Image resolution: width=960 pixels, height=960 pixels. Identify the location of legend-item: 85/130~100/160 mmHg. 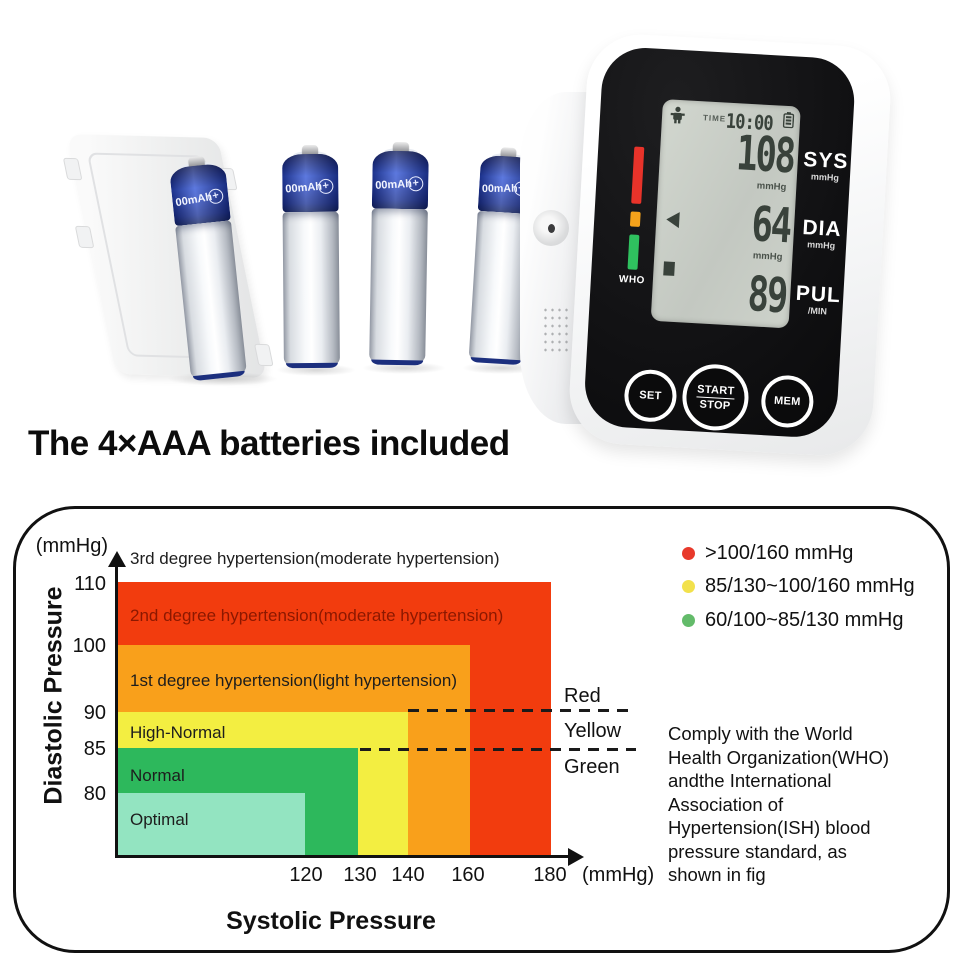
(798, 586).